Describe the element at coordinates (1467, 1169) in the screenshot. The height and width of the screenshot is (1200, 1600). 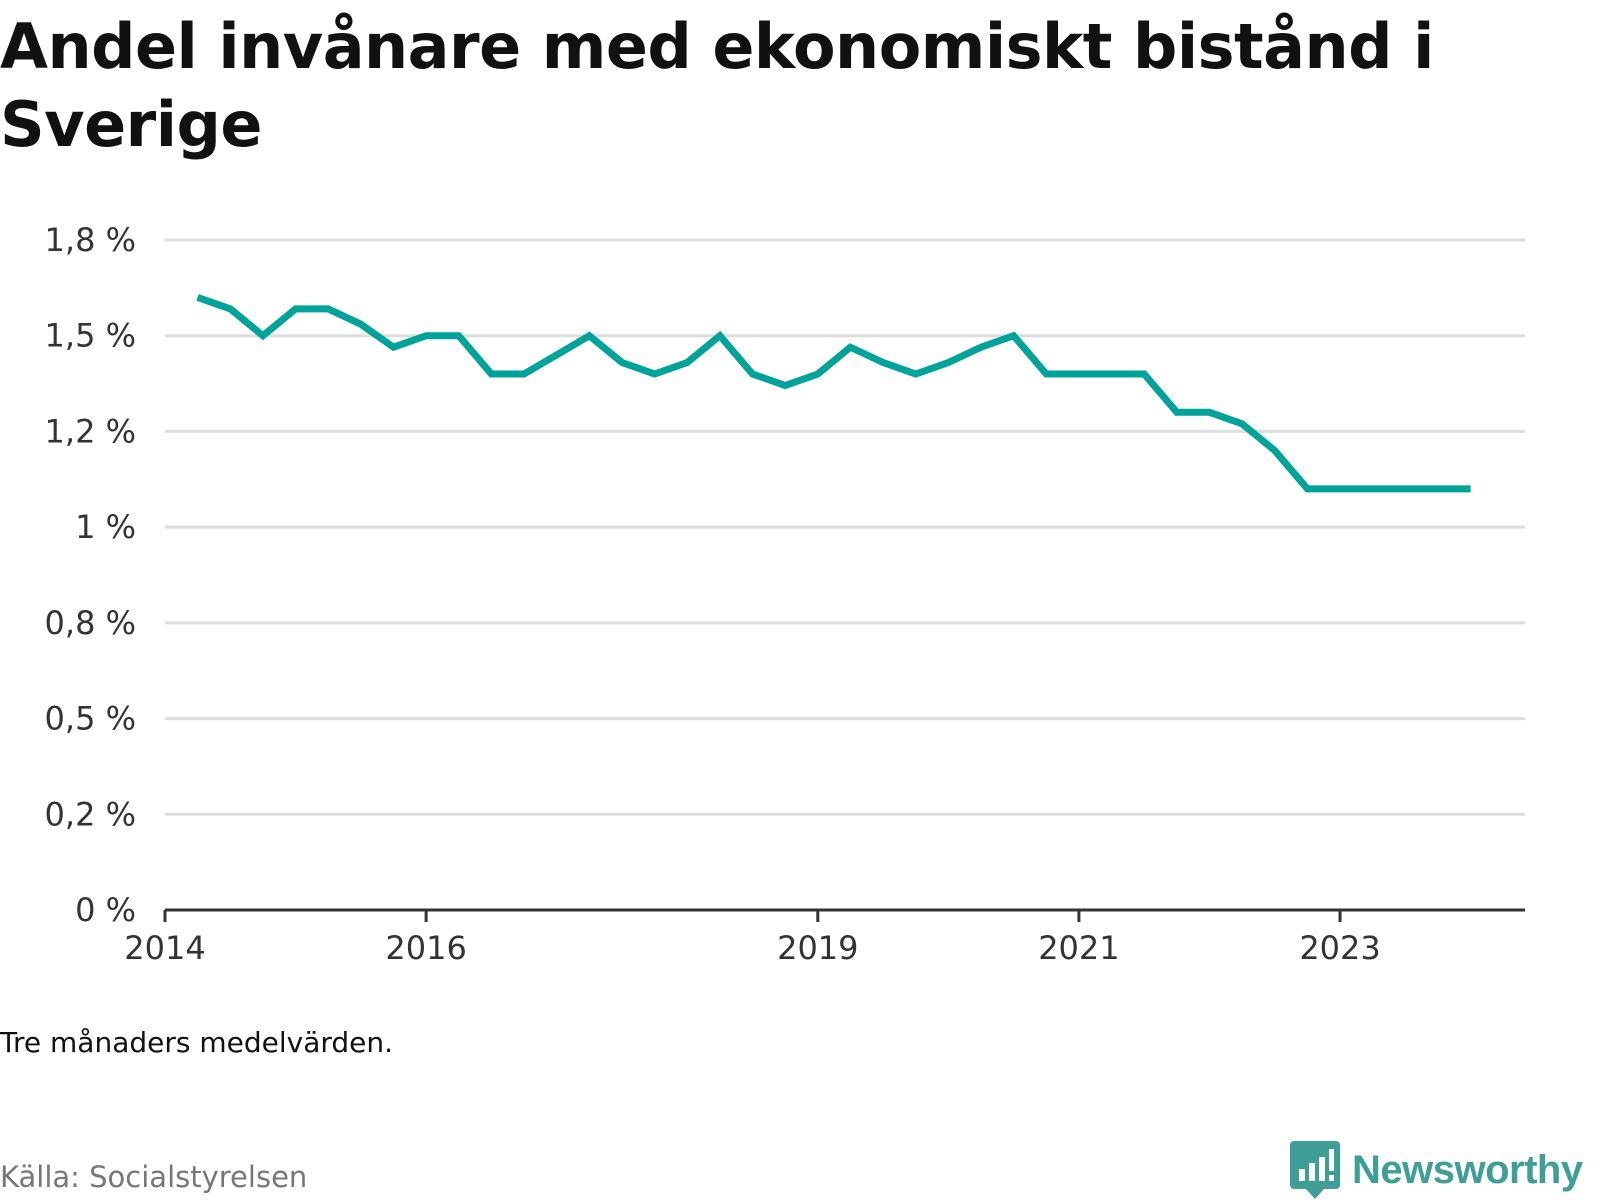
I see `brand-name: Newsworthy` at that location.